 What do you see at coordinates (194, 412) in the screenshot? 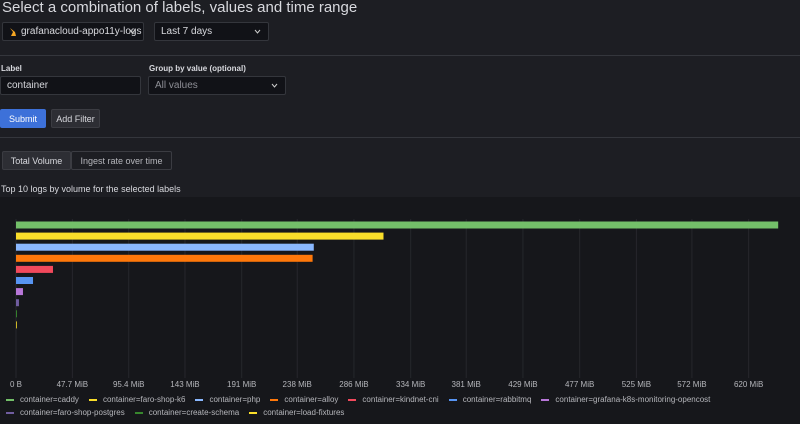
I see `legend-label: container=create-schema` at bounding box center [194, 412].